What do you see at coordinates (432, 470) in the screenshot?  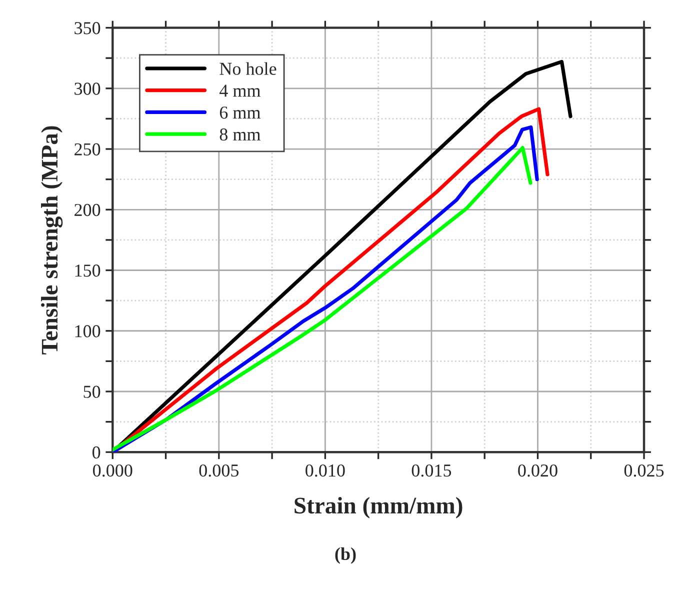 I see `x-tick-label: 0.015` at bounding box center [432, 470].